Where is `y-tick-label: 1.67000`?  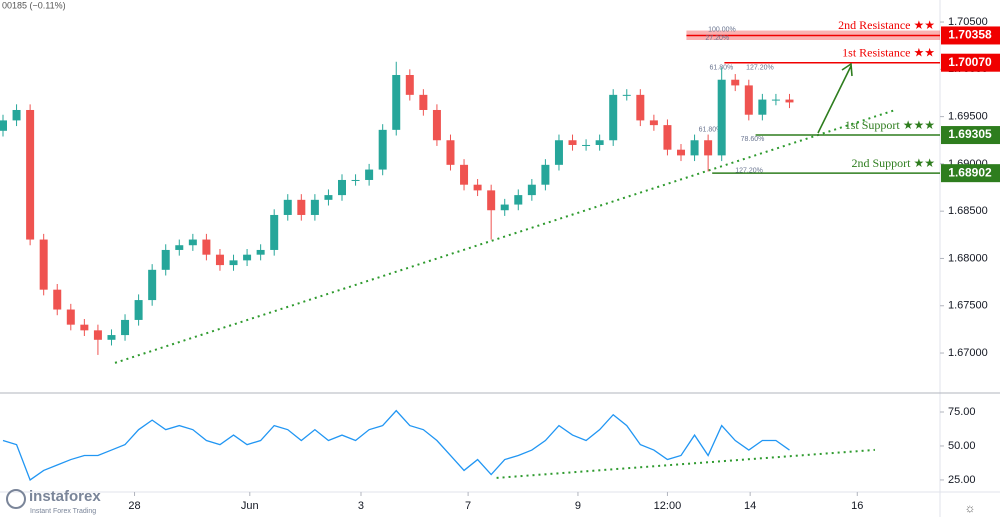 y-tick-label: 1.67000 is located at coordinates (968, 353).